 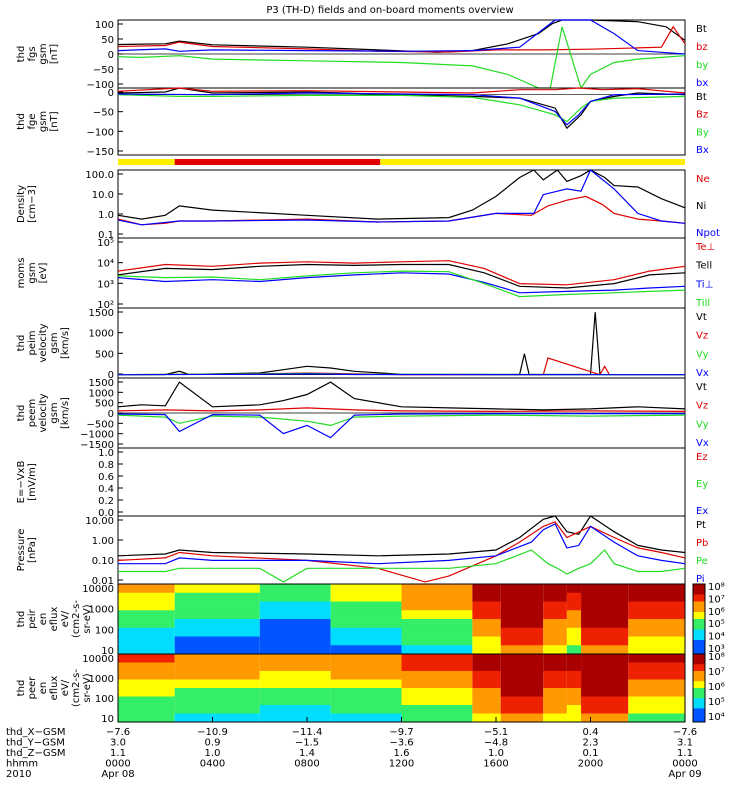 I want to click on xrow-value-2-0: 1.1, so click(x=118, y=753).